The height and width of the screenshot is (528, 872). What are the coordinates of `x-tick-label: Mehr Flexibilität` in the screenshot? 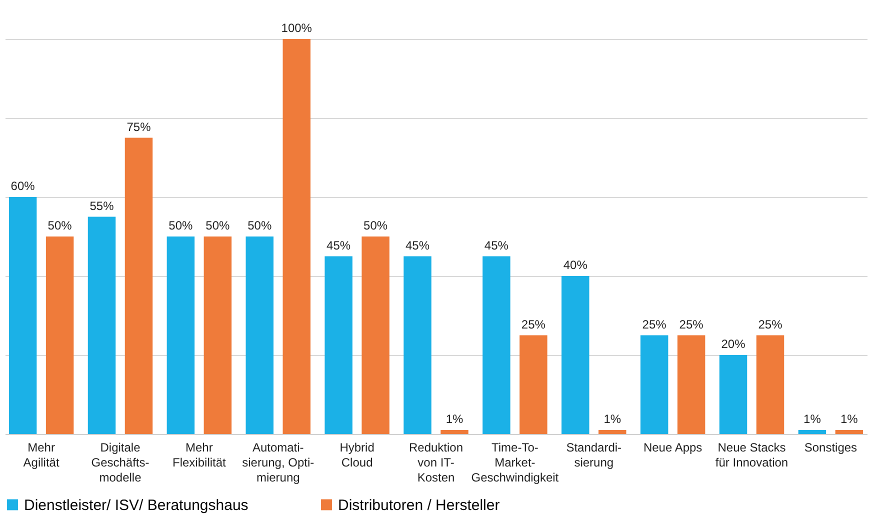 It's located at (199, 455).